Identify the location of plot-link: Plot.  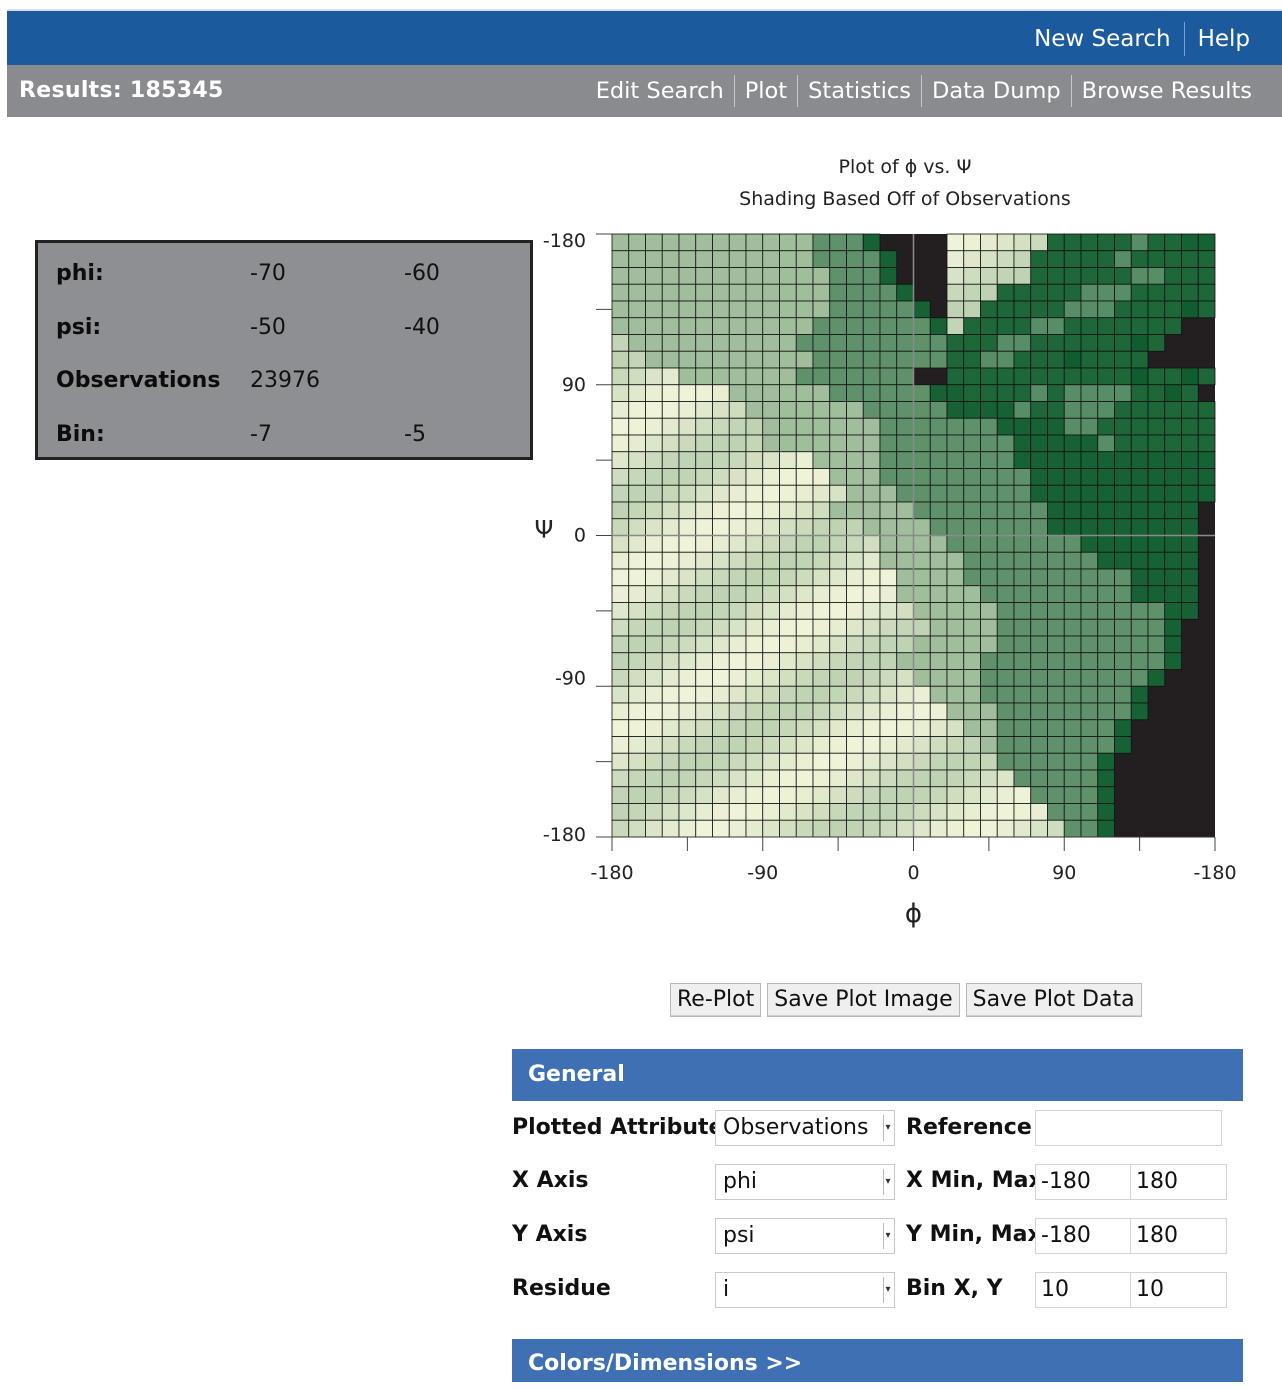
(766, 91).